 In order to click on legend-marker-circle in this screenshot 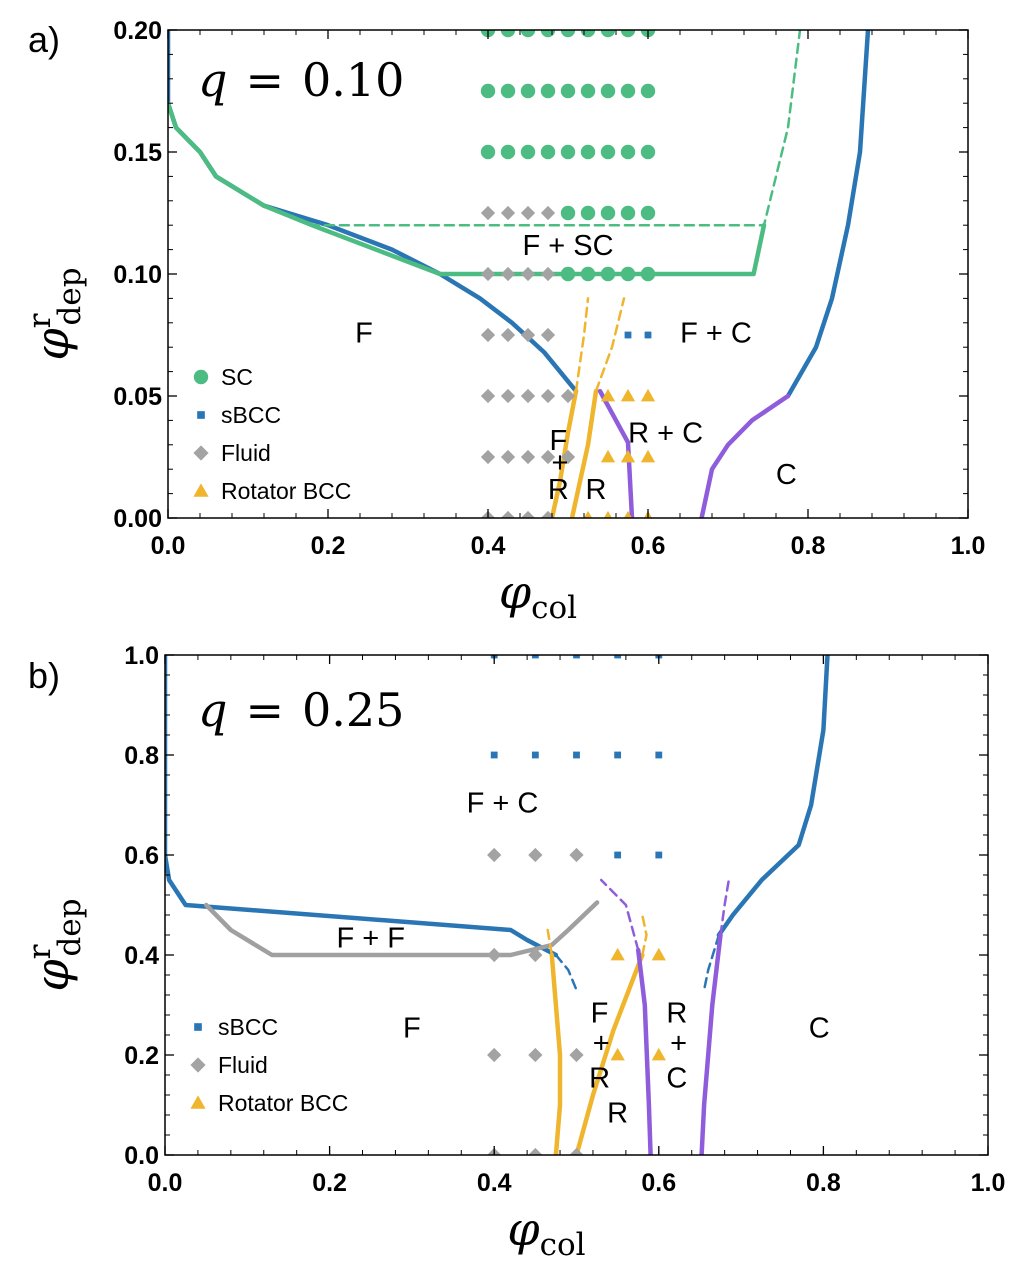, I will do `click(201, 377)`.